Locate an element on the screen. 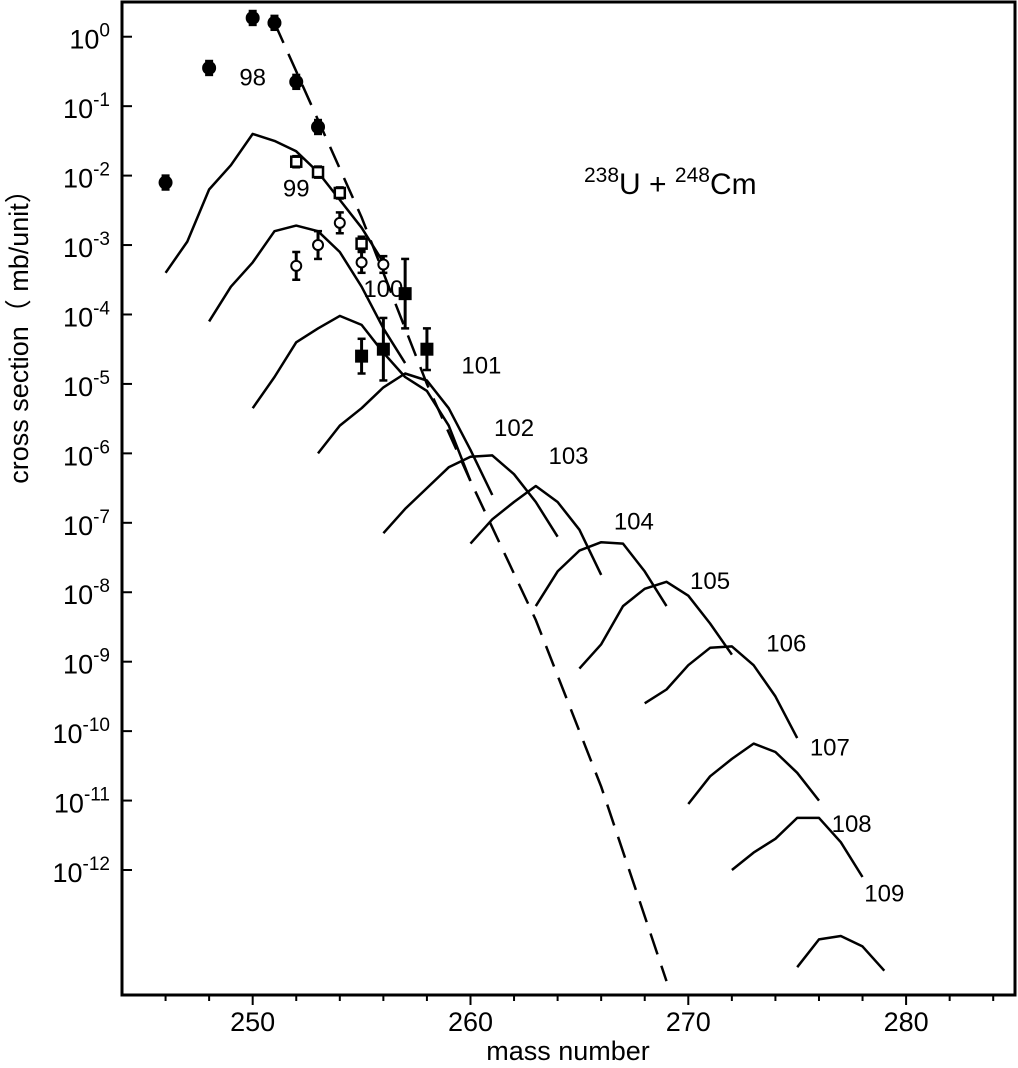 The height and width of the screenshot is (1068, 1018). curve-label-z105: 105 is located at coordinates (710, 581).